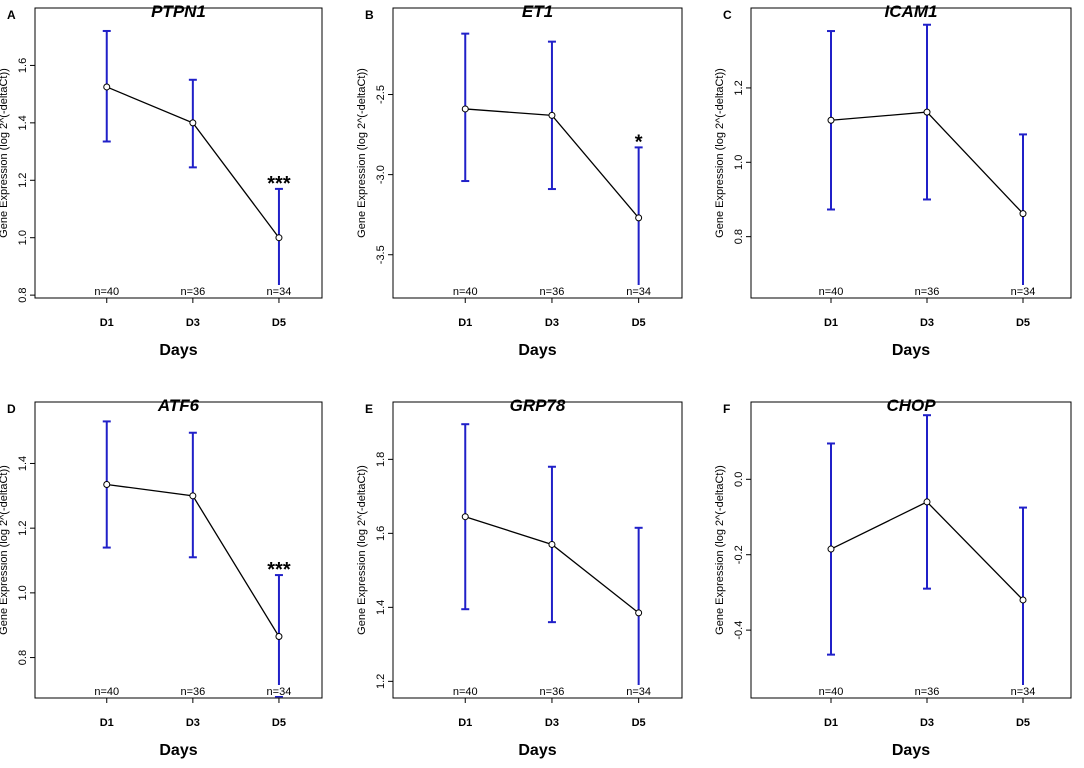 This screenshot has width=1084, height=768. What do you see at coordinates (279, 184) in the screenshot?
I see `significance-marker: ***` at bounding box center [279, 184].